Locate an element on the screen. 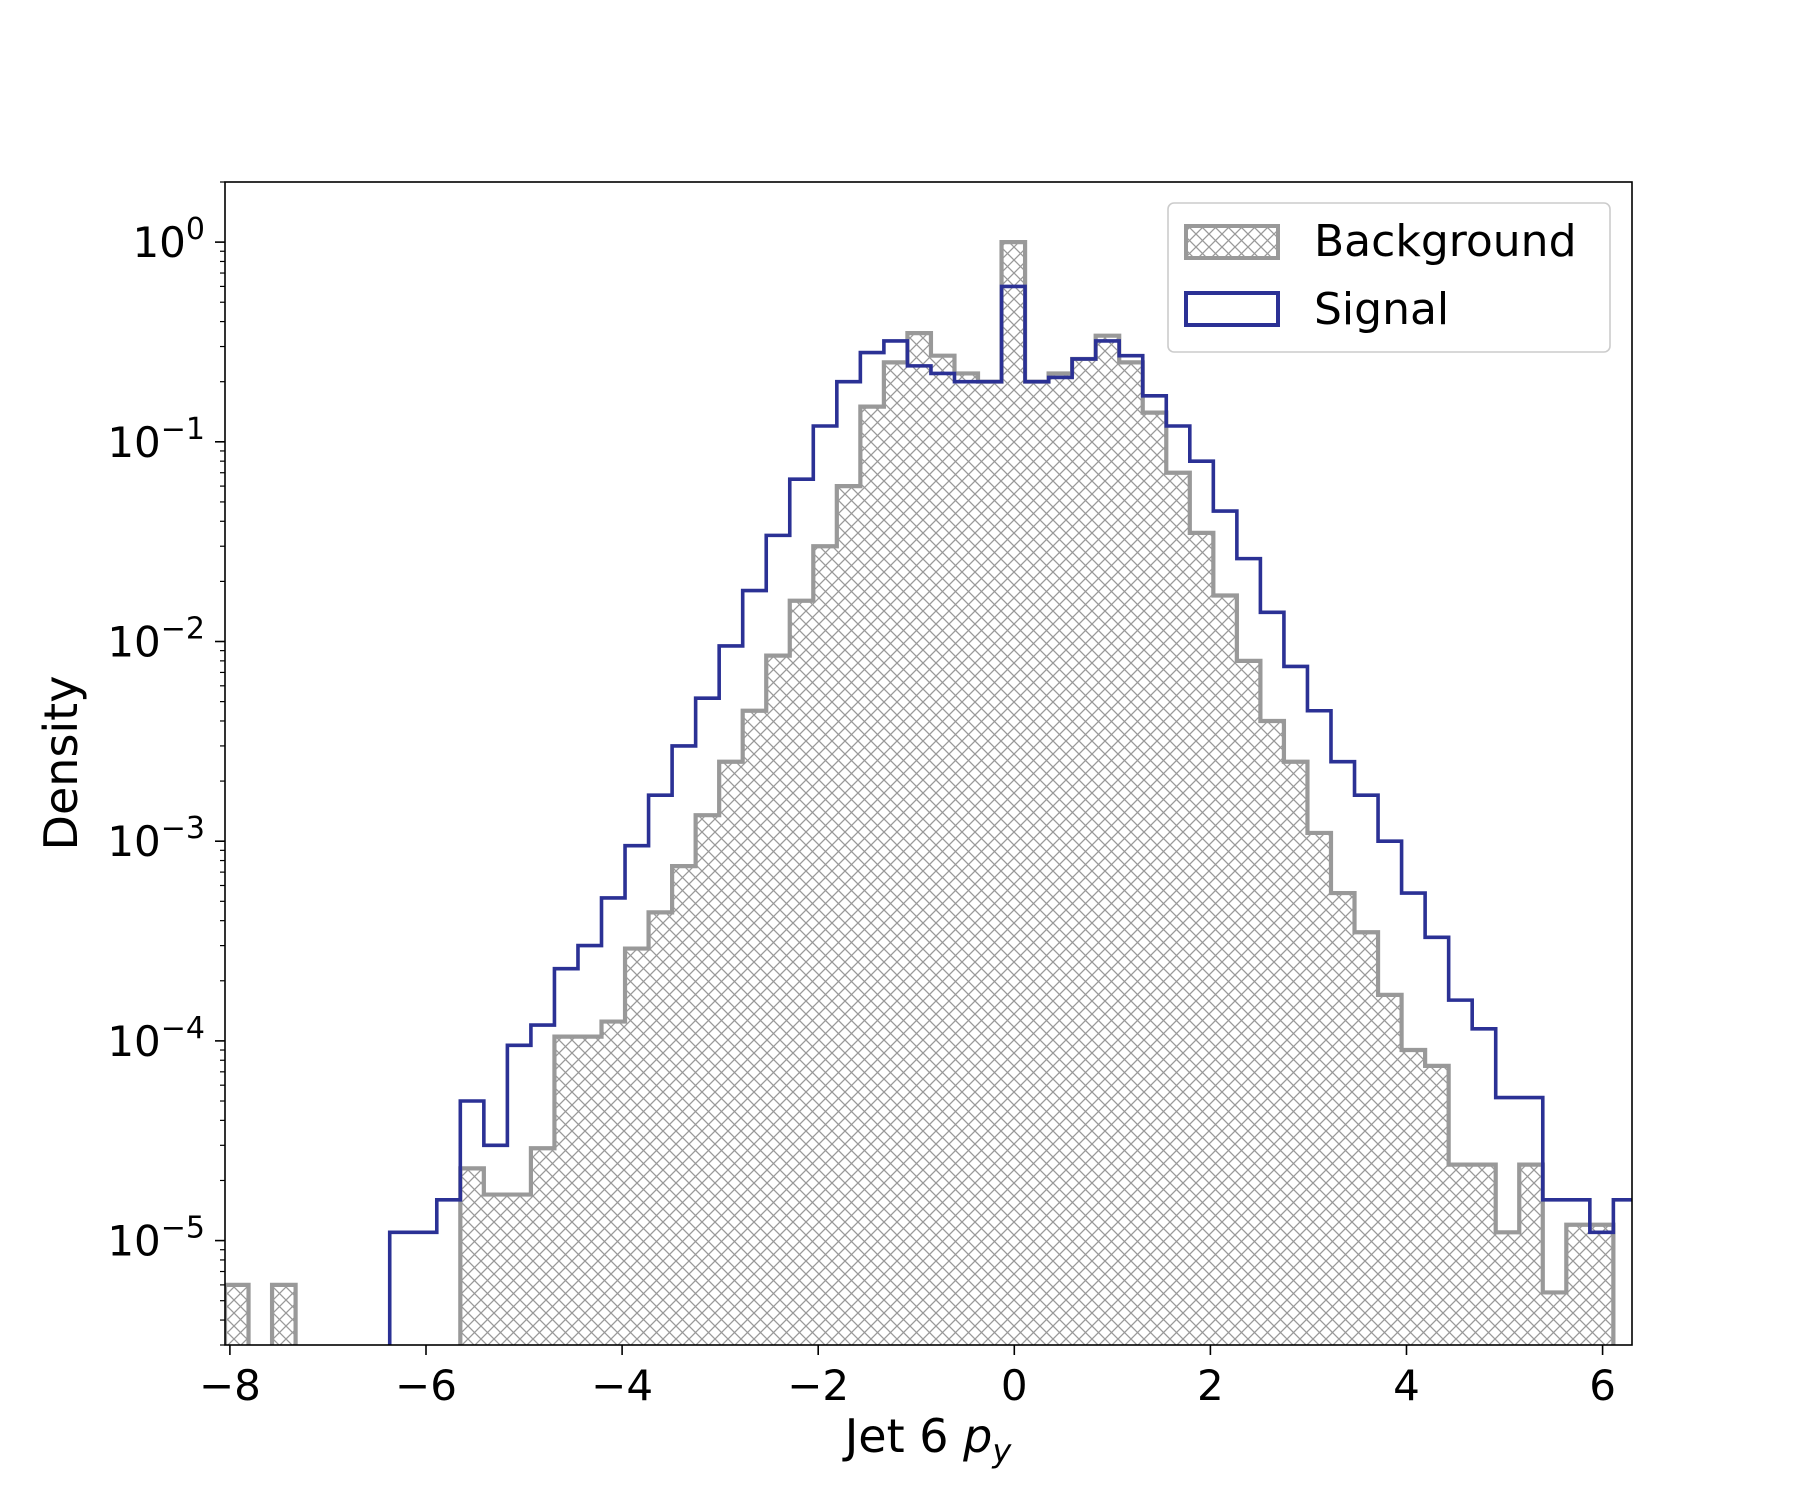 This screenshot has width=1801, height=1500. x-tick-label: −8 is located at coordinates (230, 1385).